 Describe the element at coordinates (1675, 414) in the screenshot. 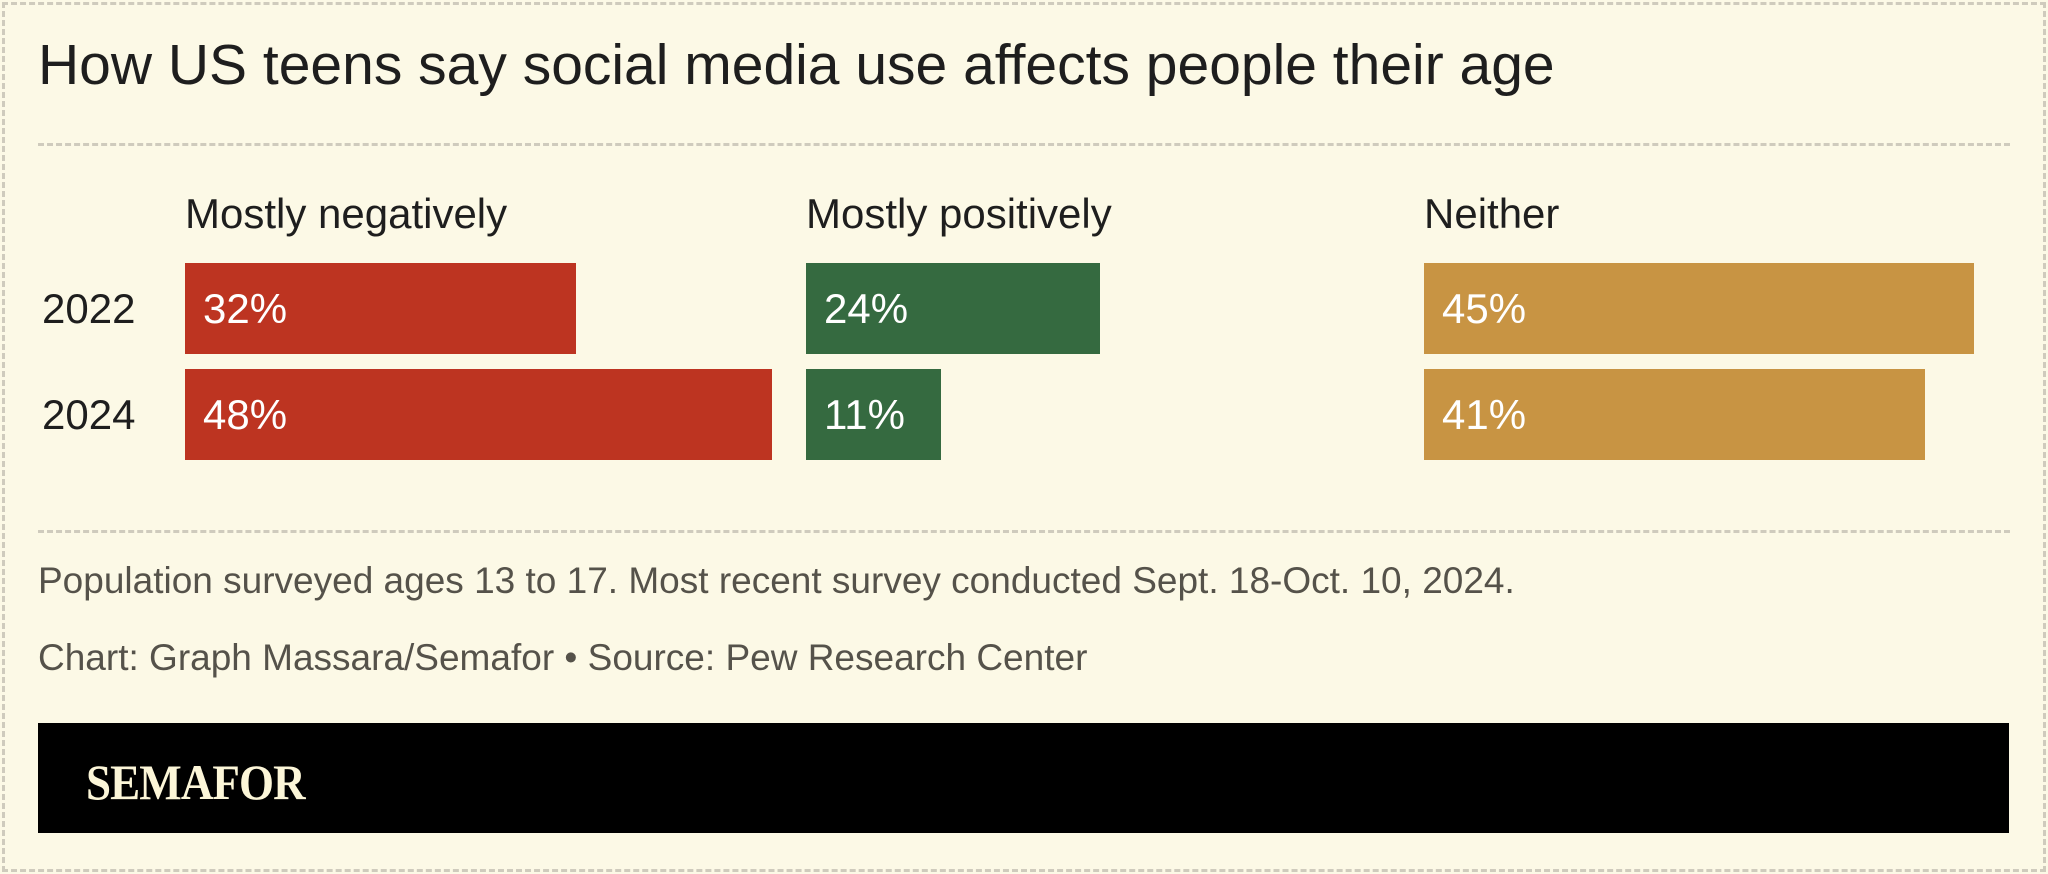

I see `bar-2-2024: 41%` at that location.